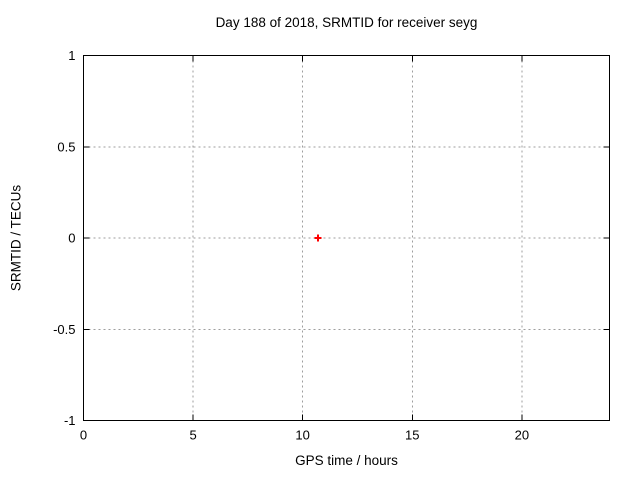  What do you see at coordinates (66, 146) in the screenshot?
I see `y-tick-label: 0.5` at bounding box center [66, 146].